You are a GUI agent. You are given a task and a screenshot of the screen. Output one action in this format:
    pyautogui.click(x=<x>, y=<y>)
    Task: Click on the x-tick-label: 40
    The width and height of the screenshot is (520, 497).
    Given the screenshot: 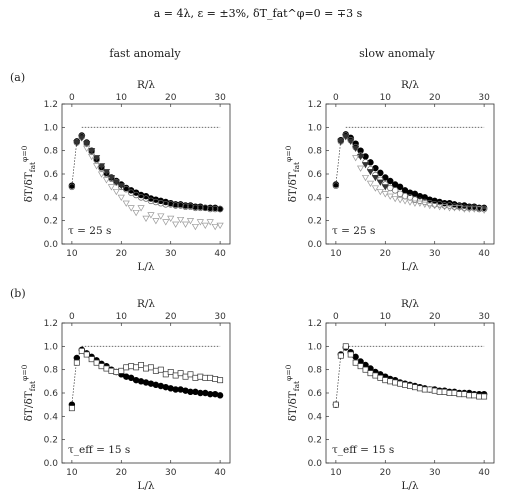 What is the action you would take?
    pyautogui.click(x=220, y=473)
    